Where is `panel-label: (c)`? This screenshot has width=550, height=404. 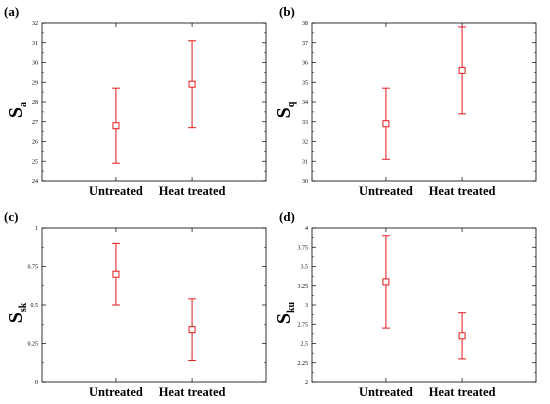
panel-label: (c) is located at coordinates (11, 216).